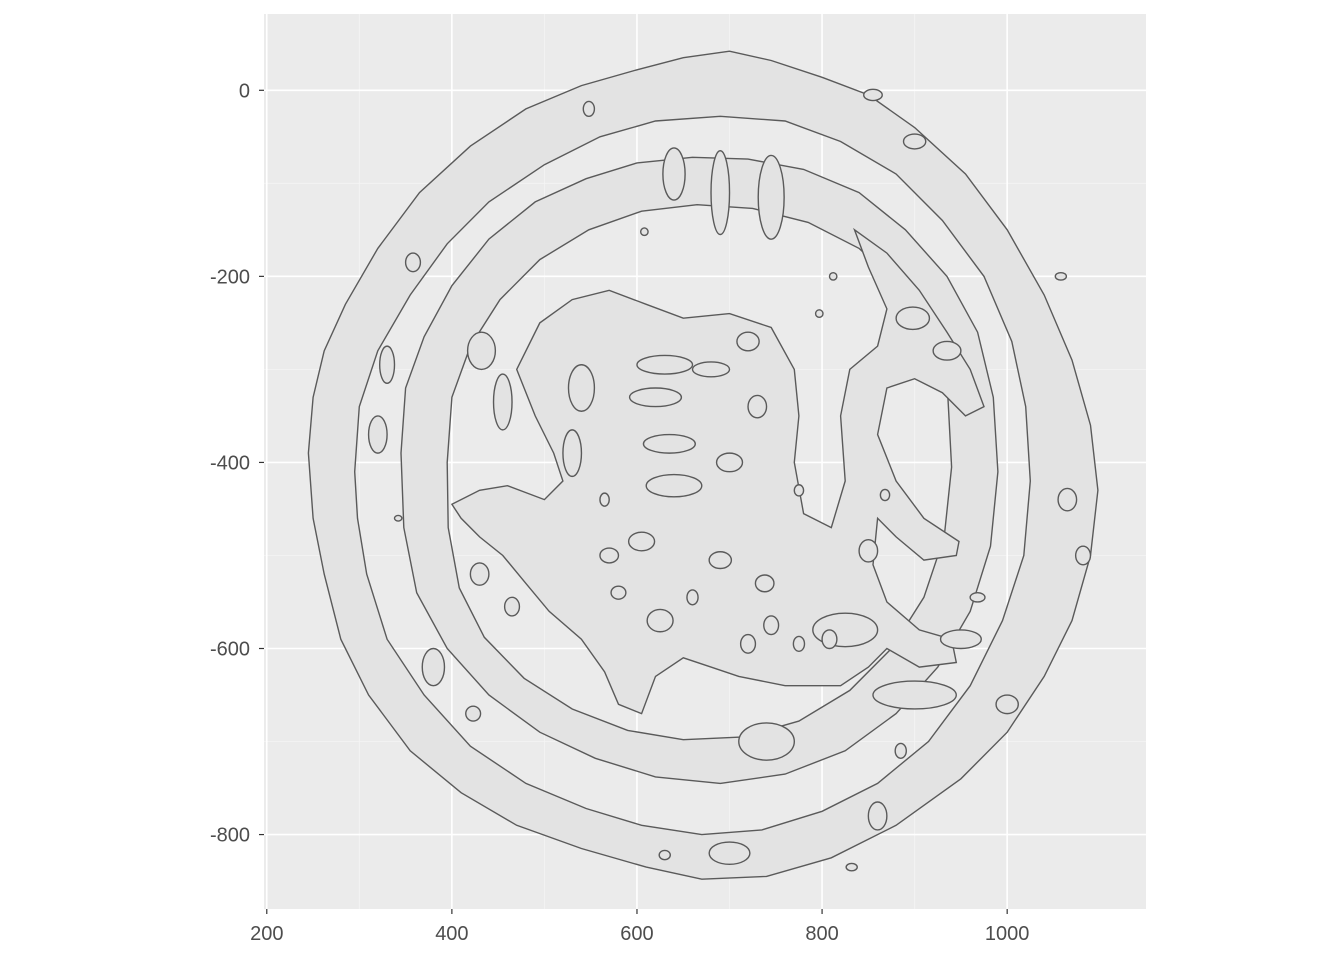  Describe the element at coordinates (244, 91) in the screenshot. I see `y-tick-label: 0` at that location.